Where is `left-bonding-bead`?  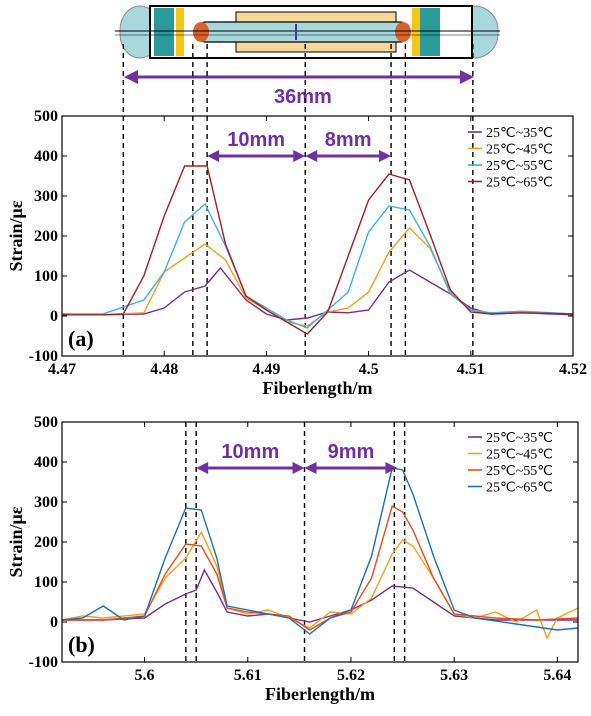 left-bonding-bead is located at coordinates (201, 32).